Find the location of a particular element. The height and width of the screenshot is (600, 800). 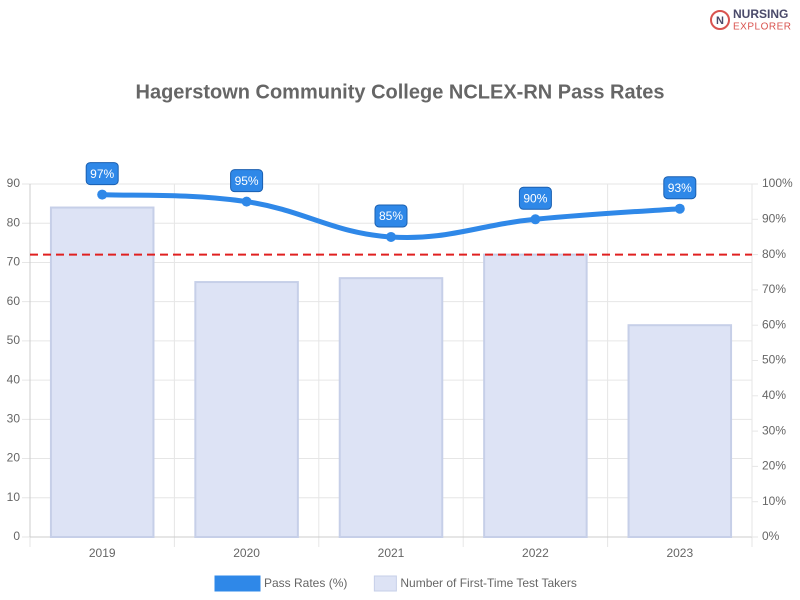

y-tick-label: 70 is located at coordinates (14, 262).